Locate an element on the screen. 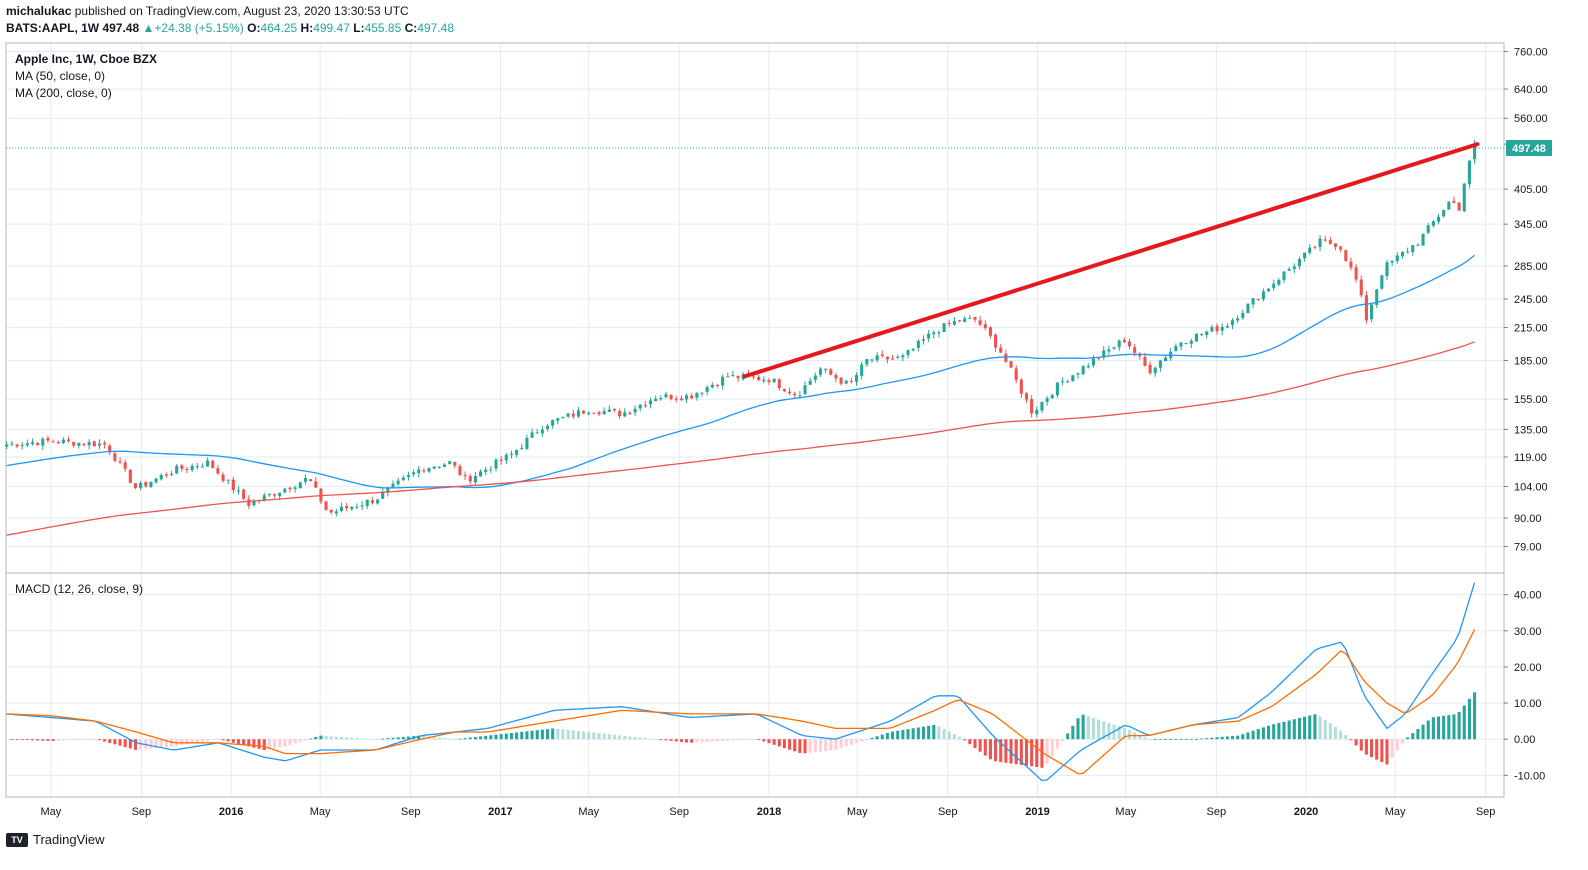  publisher-name: michalukac is located at coordinates (39, 11).